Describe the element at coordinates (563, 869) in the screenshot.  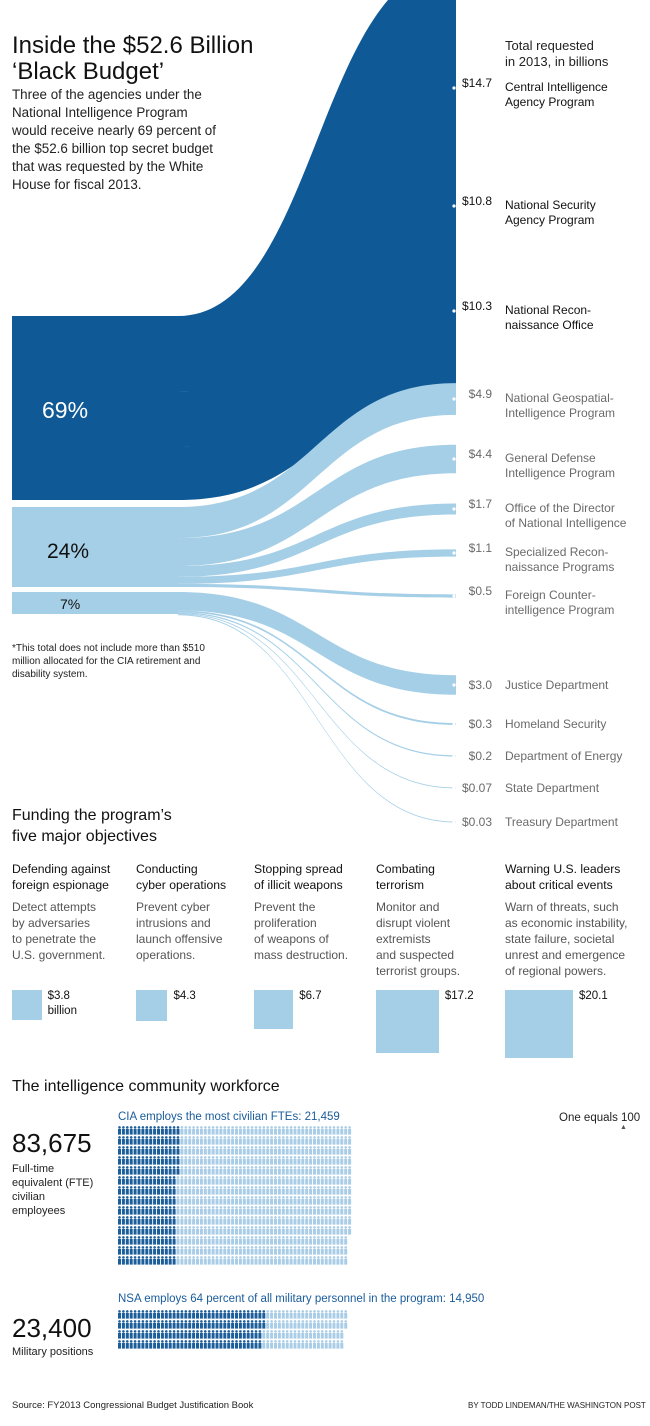
I see `objective-title-line: Warning U.S. leaders` at that location.